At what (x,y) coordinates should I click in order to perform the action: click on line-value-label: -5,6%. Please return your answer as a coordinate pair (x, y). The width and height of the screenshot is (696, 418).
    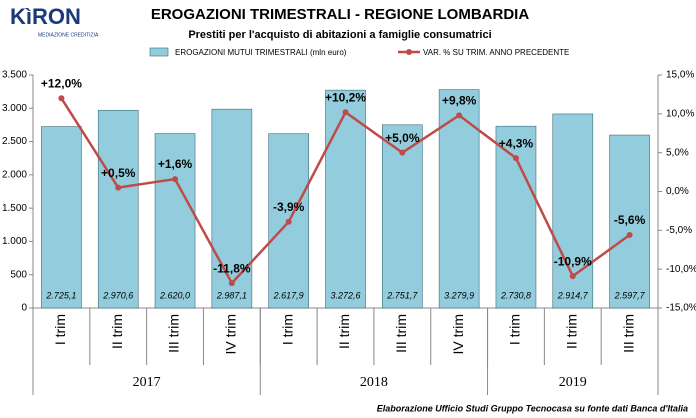
    Looking at the image, I should click on (630, 220).